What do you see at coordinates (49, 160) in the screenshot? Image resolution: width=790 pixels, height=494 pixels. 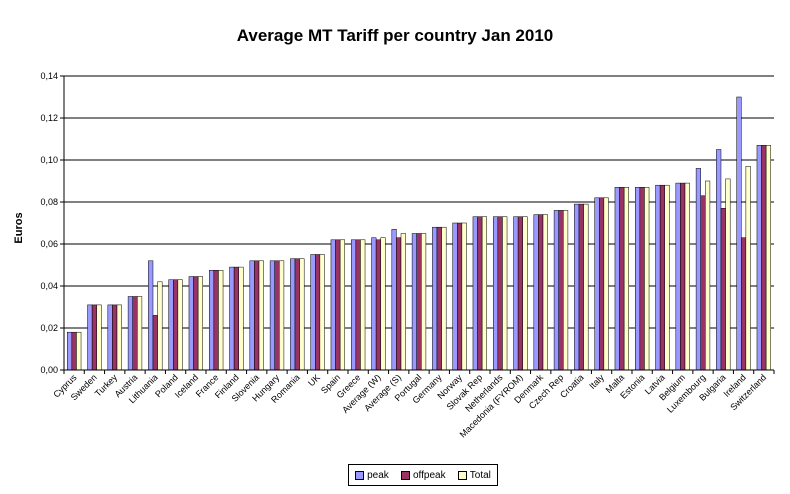 I see `y-tick-label: 0,10` at bounding box center [49, 160].